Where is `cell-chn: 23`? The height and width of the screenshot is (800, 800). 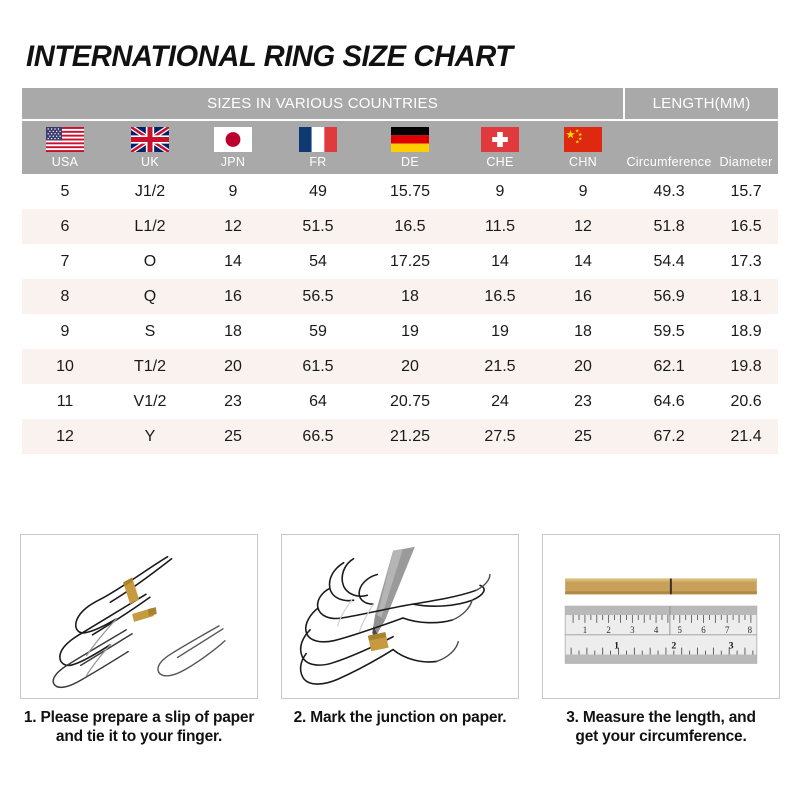 cell-chn: 23 is located at coordinates (583, 401).